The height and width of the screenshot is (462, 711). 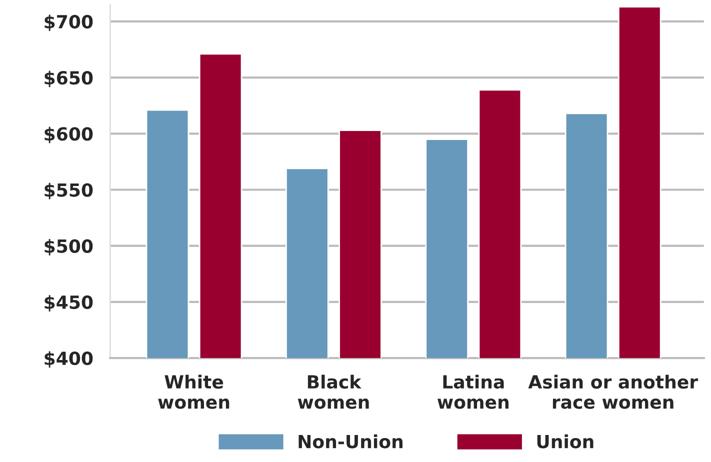 What do you see at coordinates (68, 247) in the screenshot?
I see `y-tick-label: $500` at bounding box center [68, 247].